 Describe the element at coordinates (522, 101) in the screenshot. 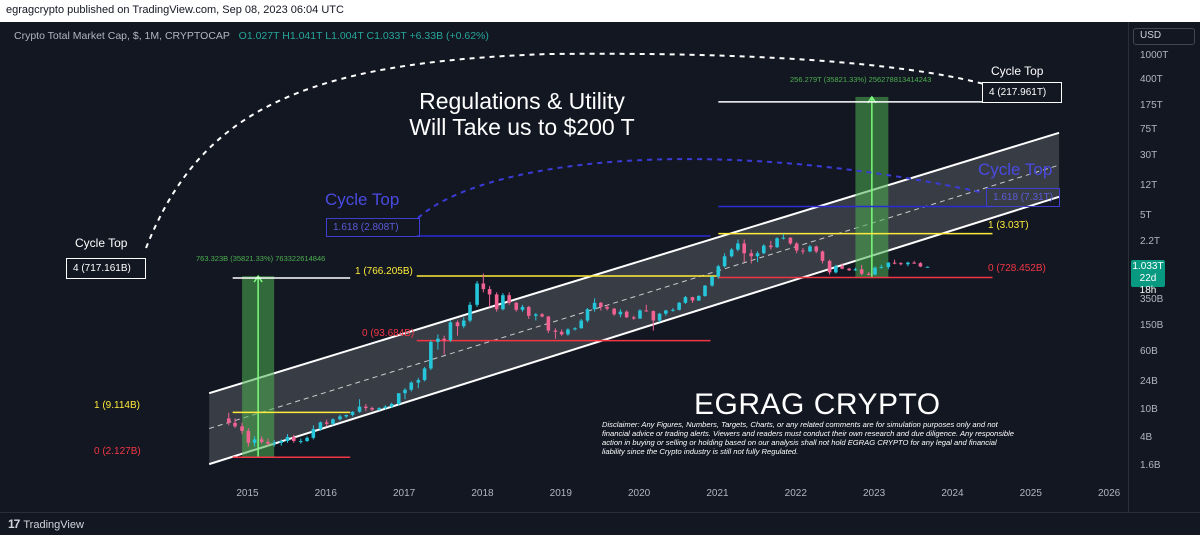

I see `headline-line-1: Regulations & Utility` at that location.